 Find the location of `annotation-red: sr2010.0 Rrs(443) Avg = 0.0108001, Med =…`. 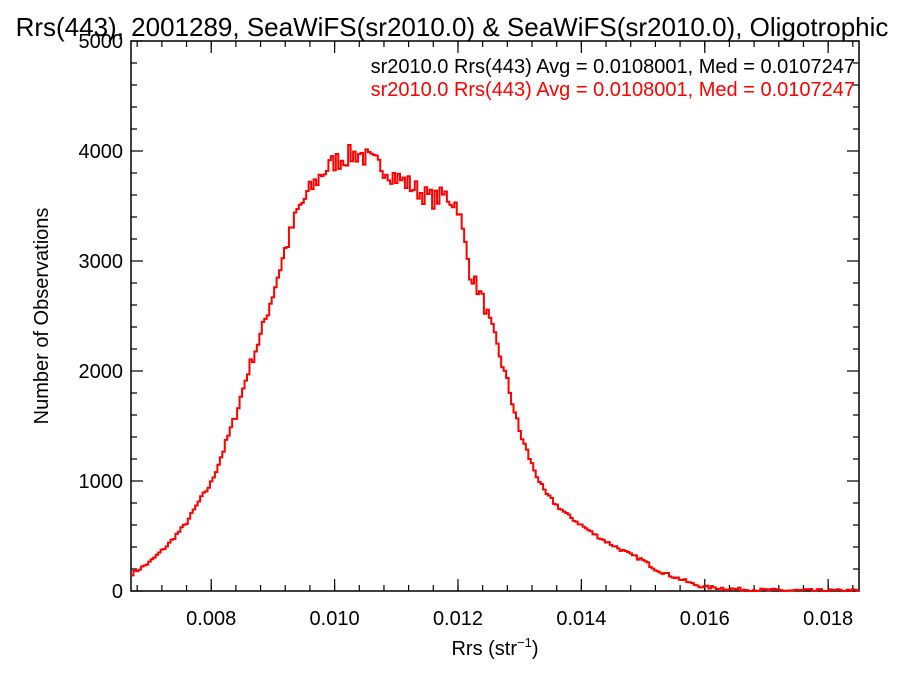

annotation-red: sr2010.0 Rrs(443) Avg = 0.0108001, Med =… is located at coordinates (613, 90).